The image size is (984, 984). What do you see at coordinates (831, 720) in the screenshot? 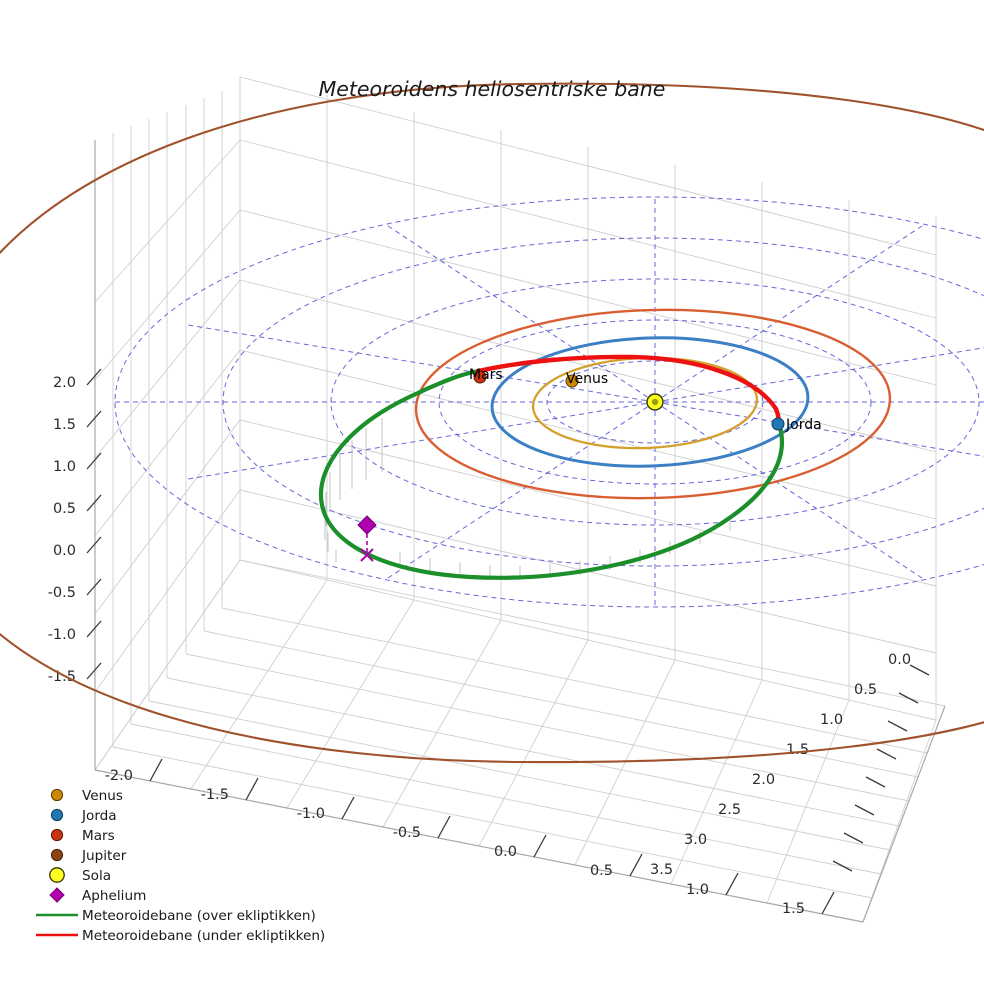
I see `y-tick-label: 1.0` at bounding box center [831, 720].